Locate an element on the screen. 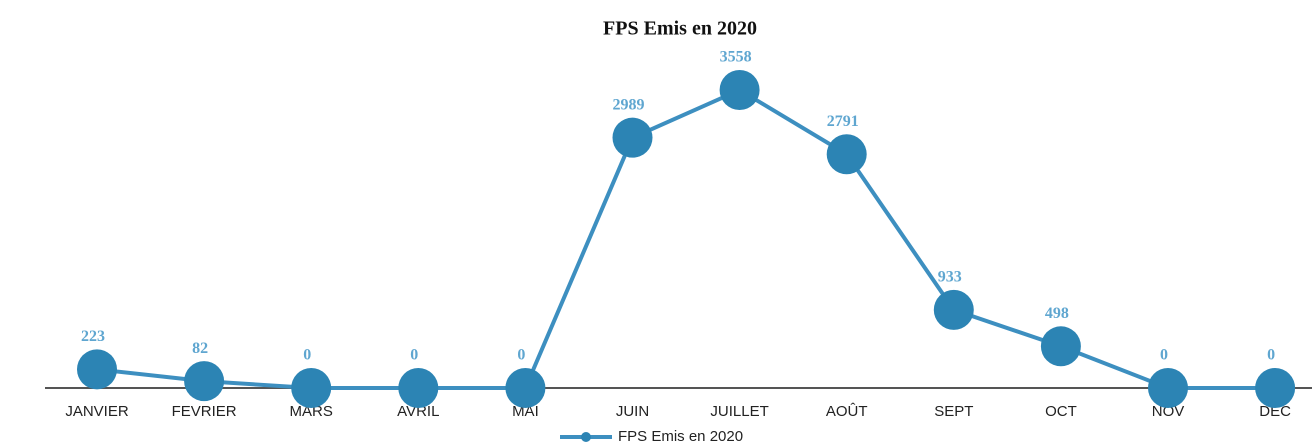  data-label: 3558 is located at coordinates (736, 57).